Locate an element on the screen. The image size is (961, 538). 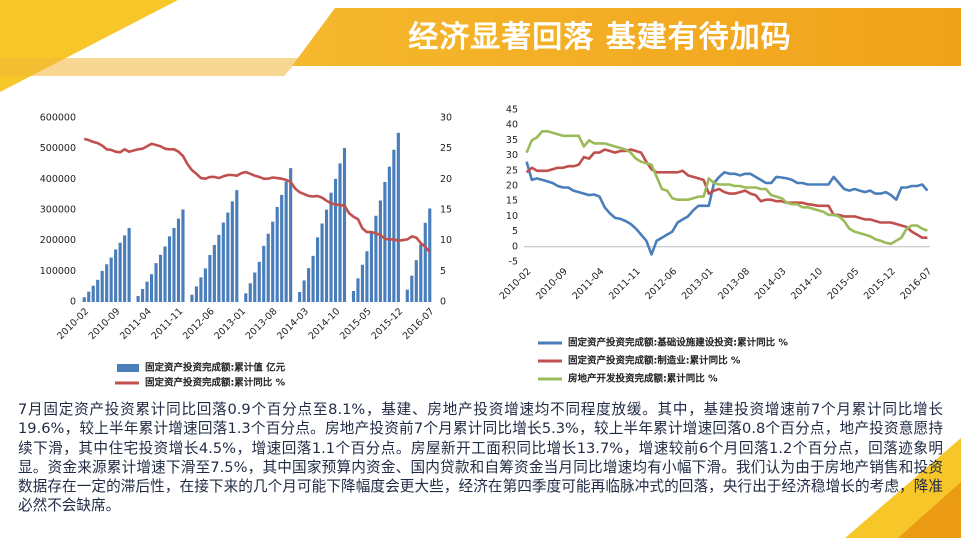
x-tick-label: 2015-05 is located at coordinates (844, 284).